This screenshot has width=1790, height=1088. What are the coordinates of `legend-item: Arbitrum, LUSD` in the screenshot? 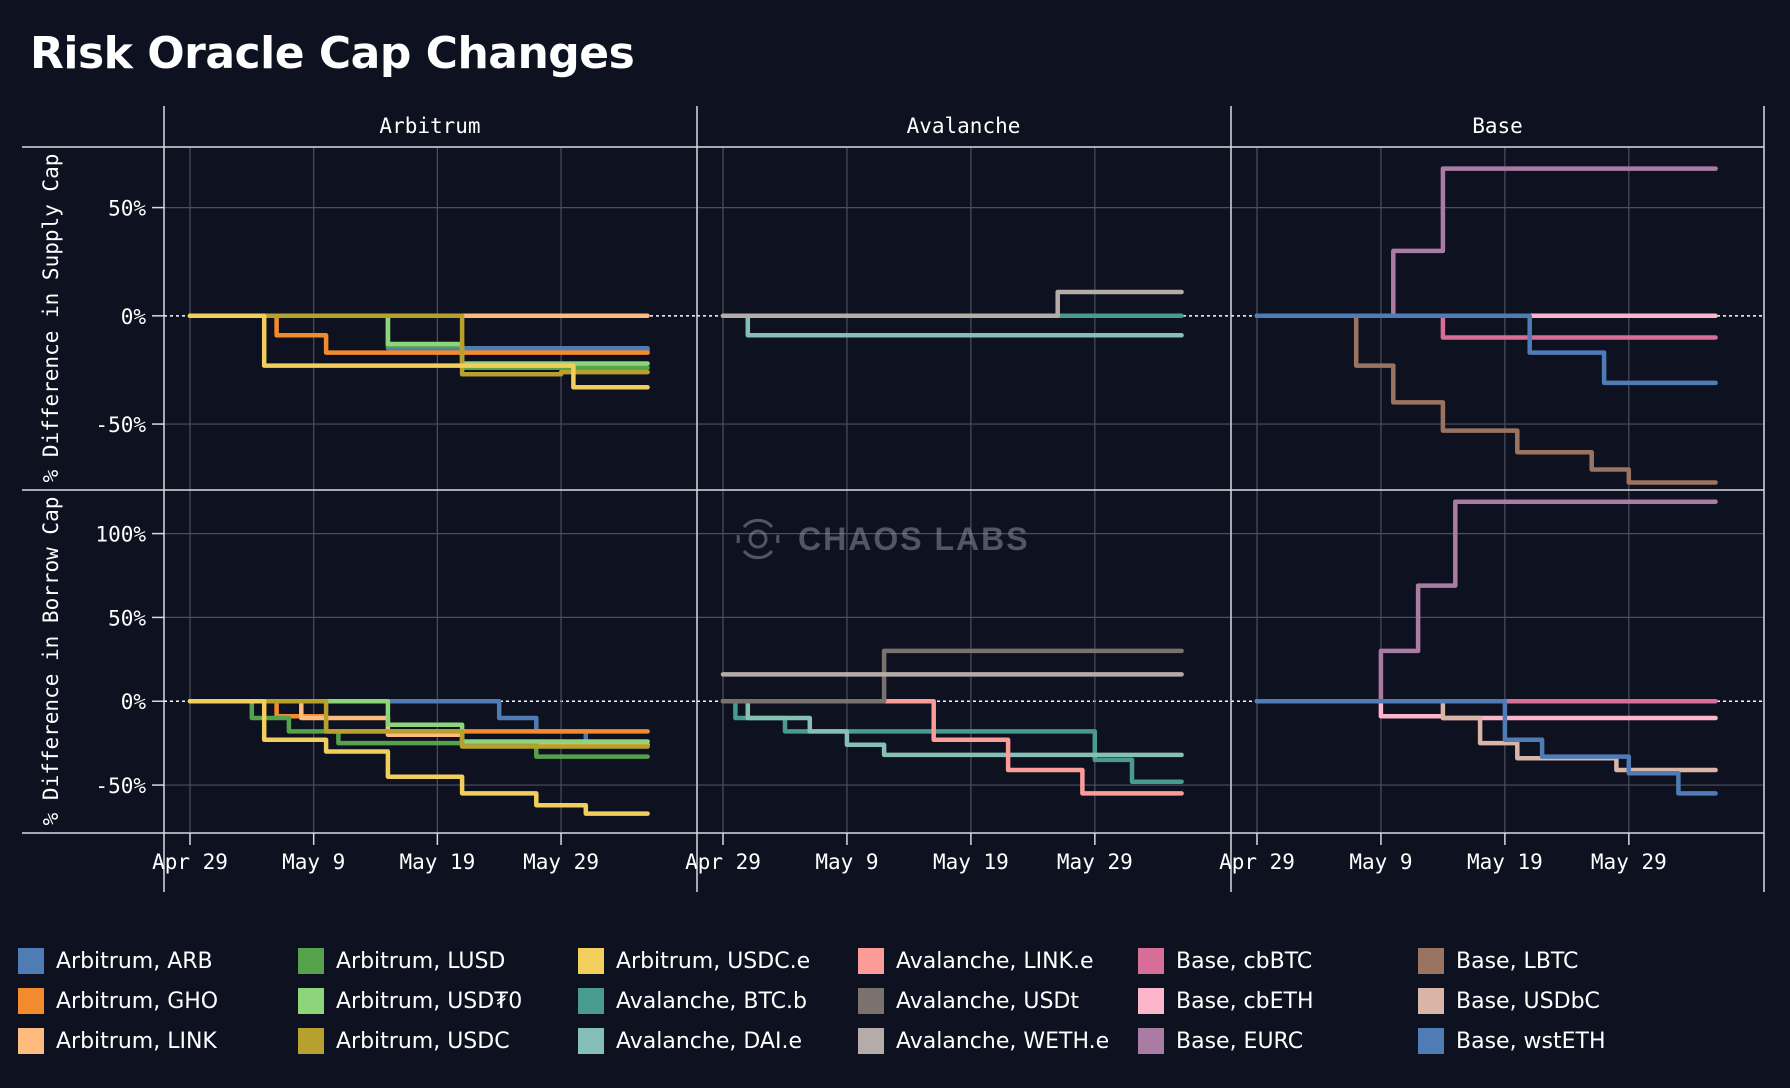 It's located at (401, 961).